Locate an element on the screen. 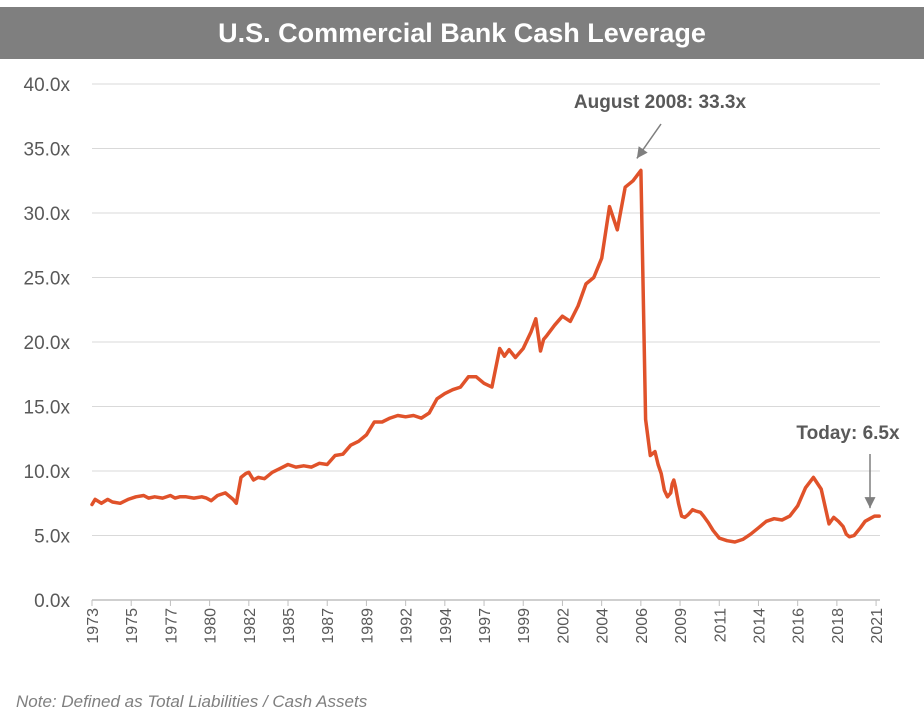 This screenshot has height=728, width=924. x-tick-label: 2006 is located at coordinates (642, 626).